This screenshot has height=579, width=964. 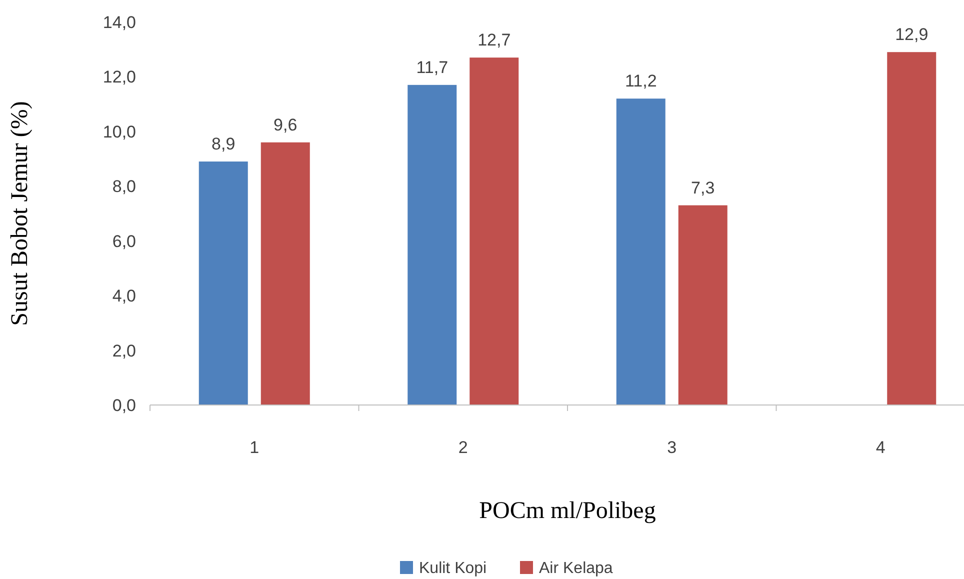 I want to click on y-tick-label: 8,0, so click(x=124, y=186).